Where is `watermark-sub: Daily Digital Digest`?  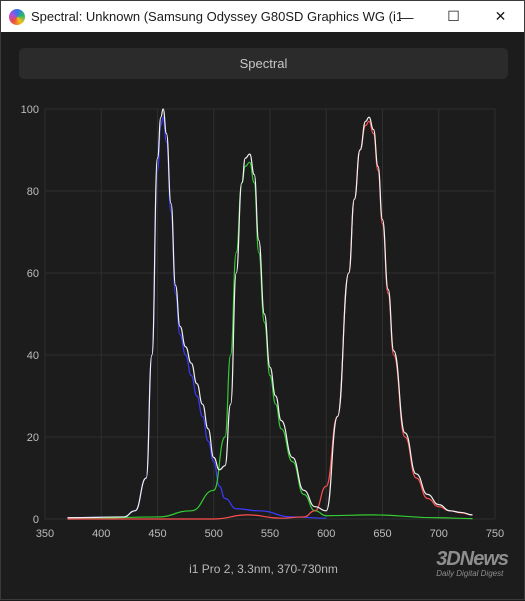
watermark-sub: Daily Digital Digest is located at coordinates (470, 573).